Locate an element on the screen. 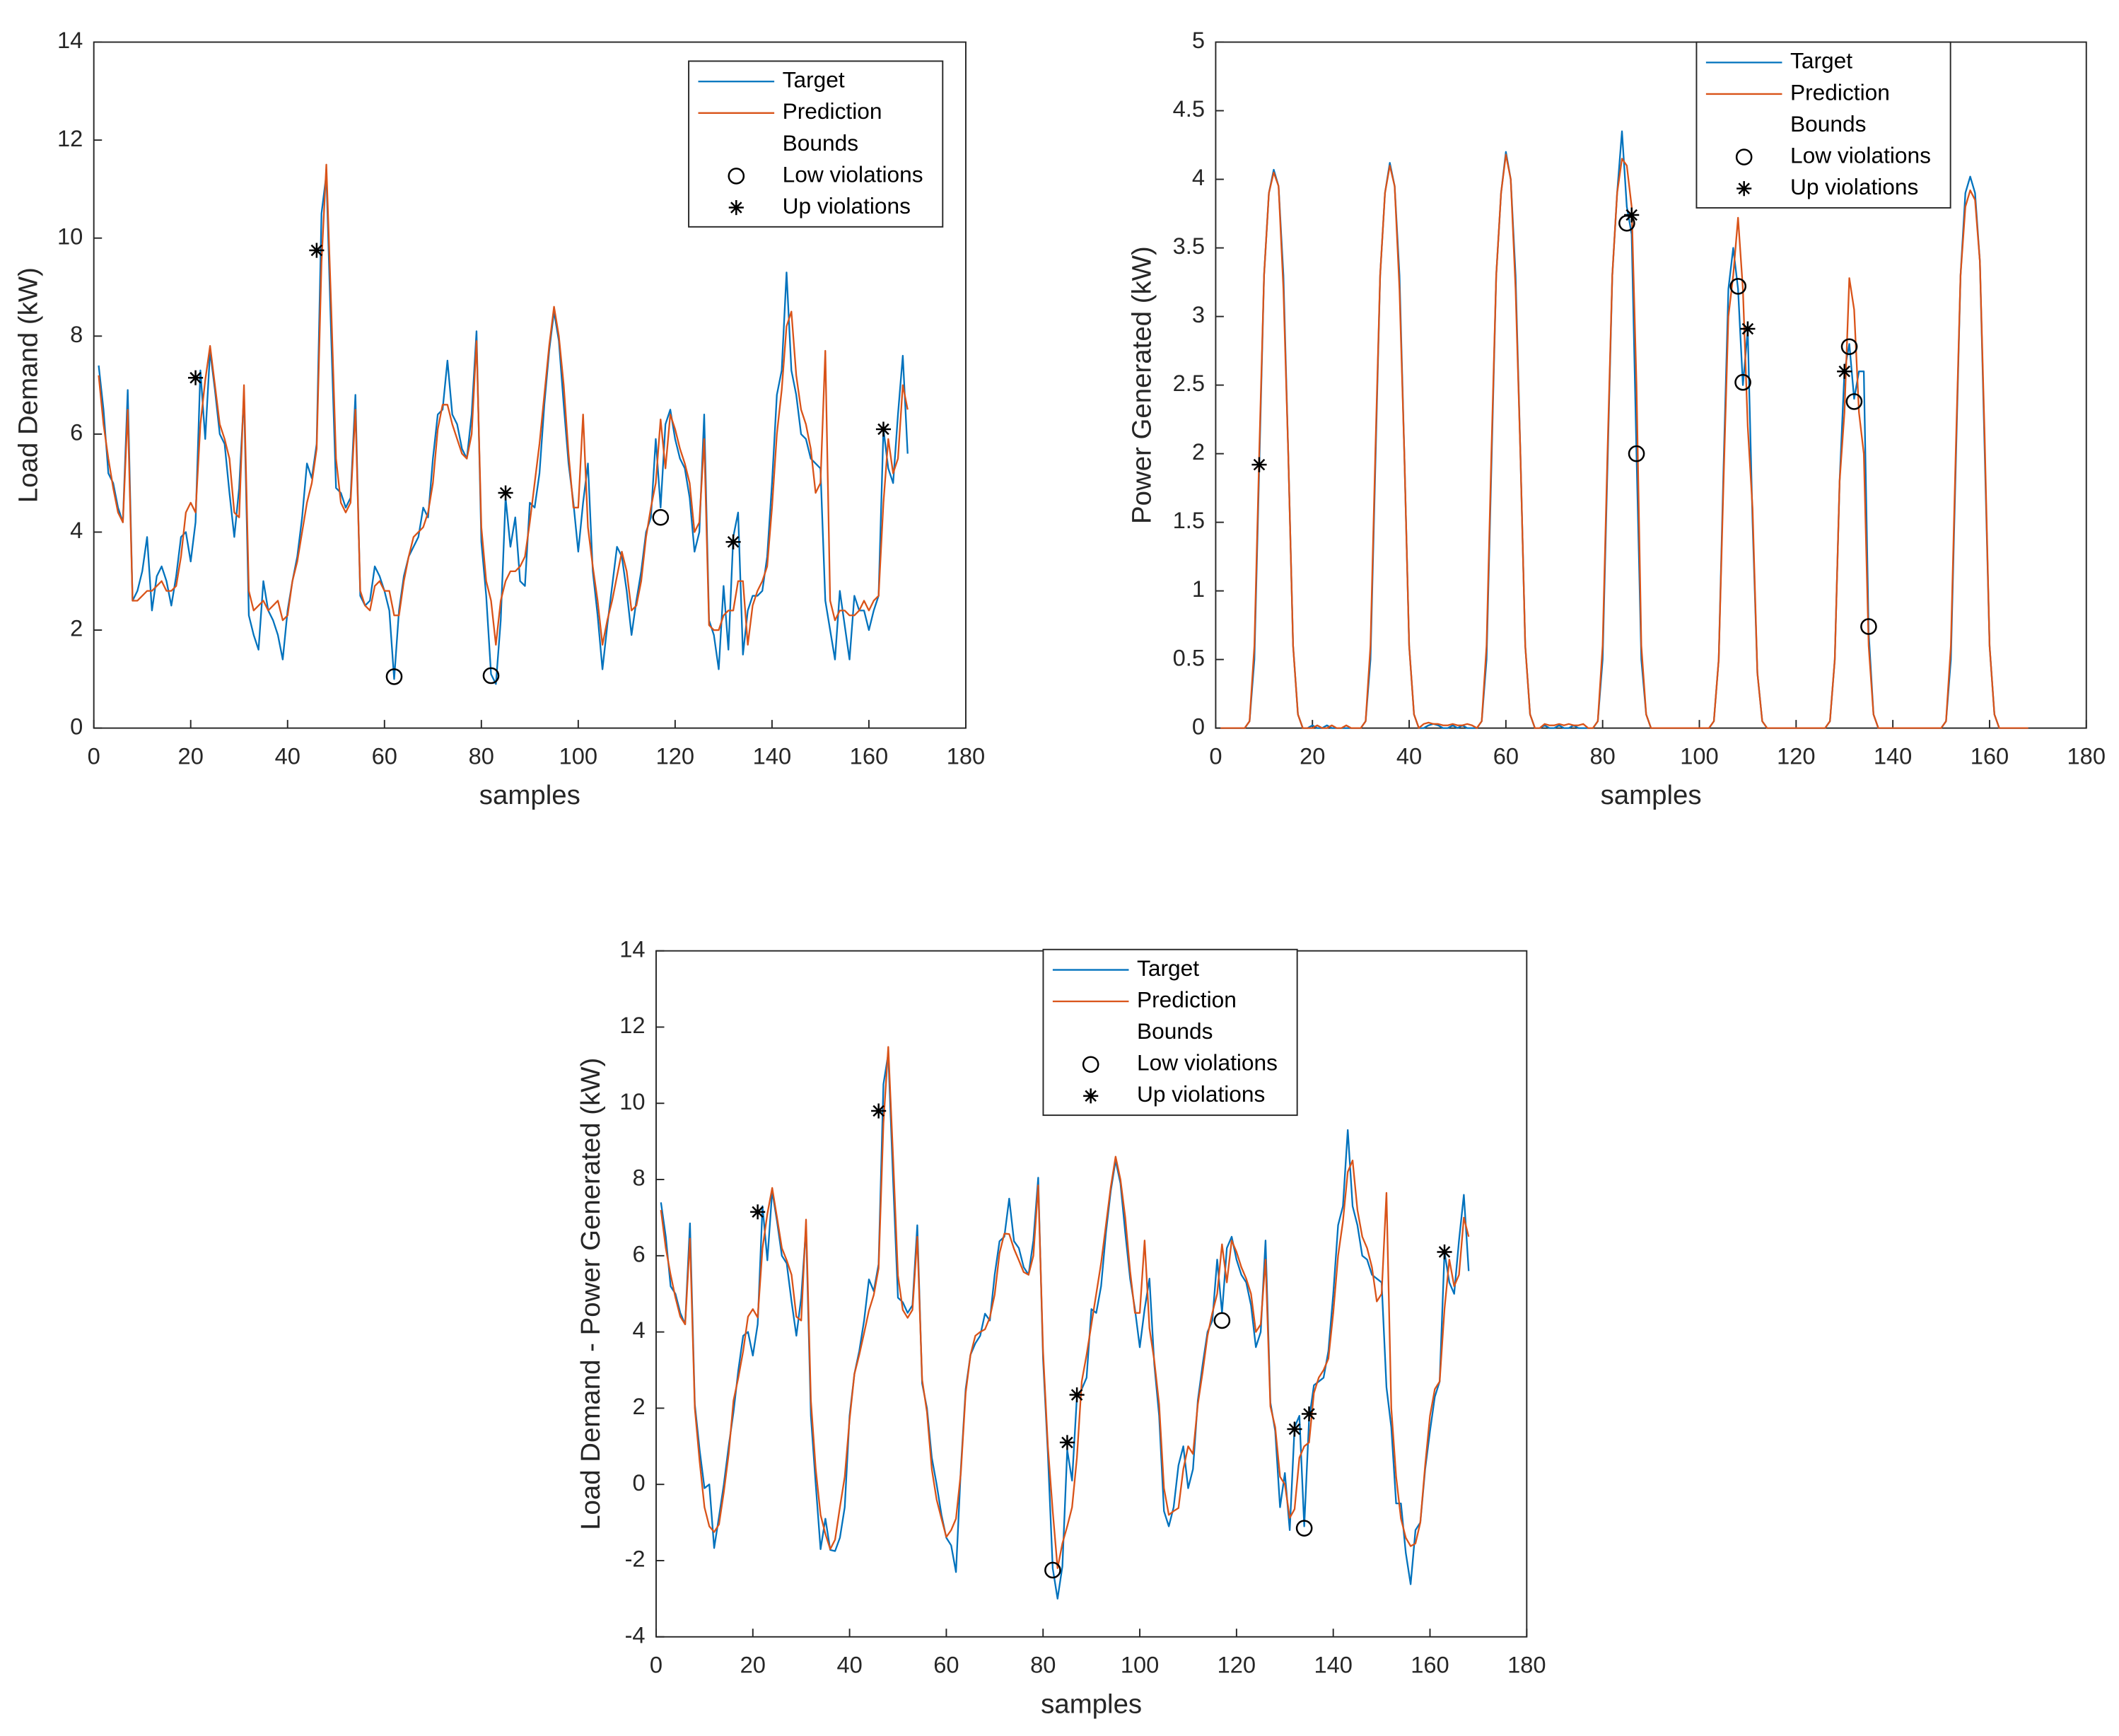  y-tick-label: 4.5 is located at coordinates (1189, 108).